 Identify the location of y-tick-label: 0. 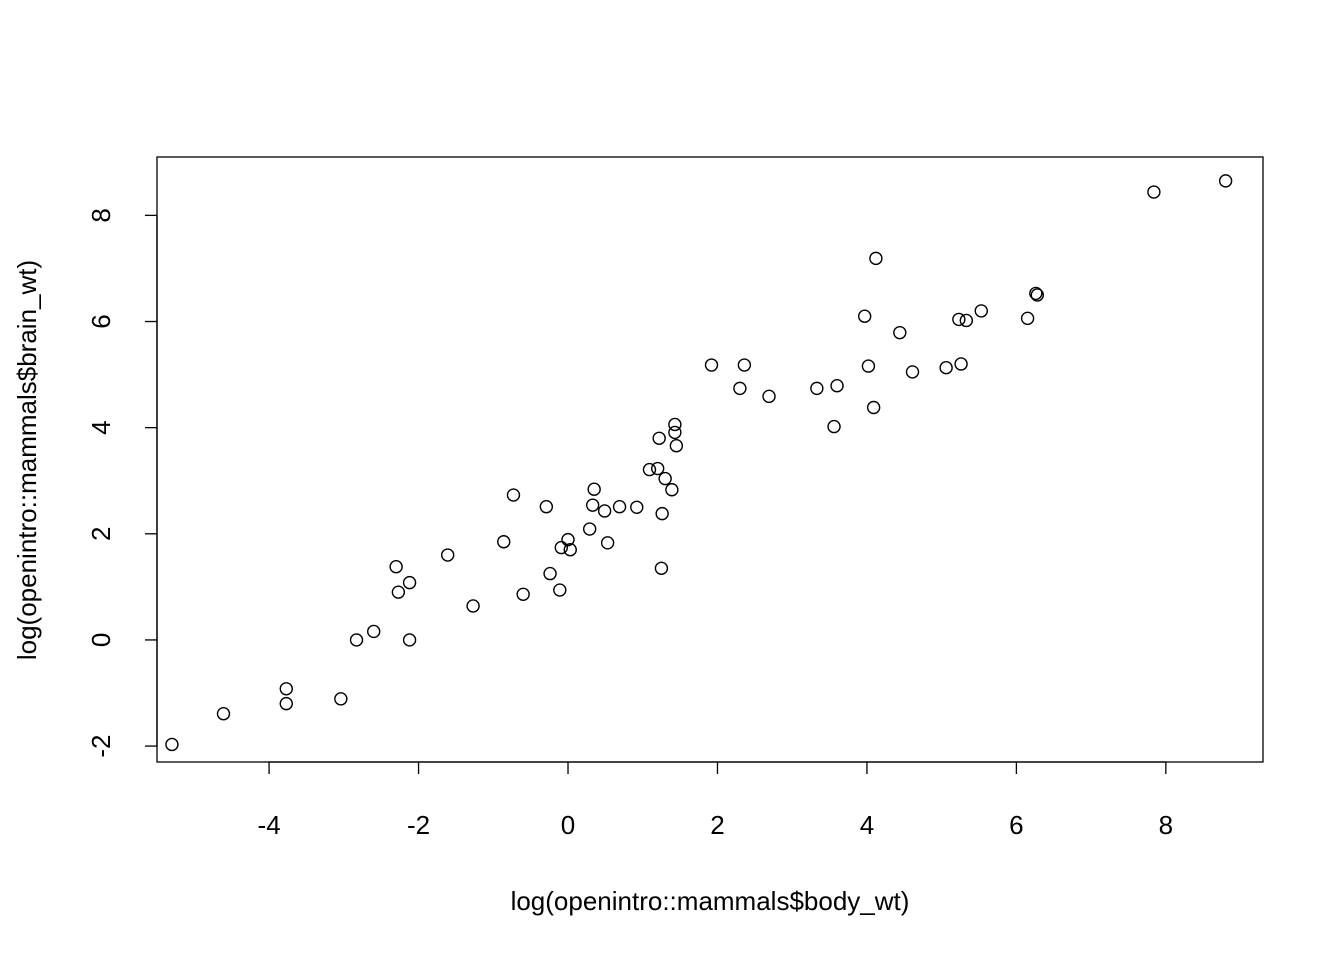
(101, 640).